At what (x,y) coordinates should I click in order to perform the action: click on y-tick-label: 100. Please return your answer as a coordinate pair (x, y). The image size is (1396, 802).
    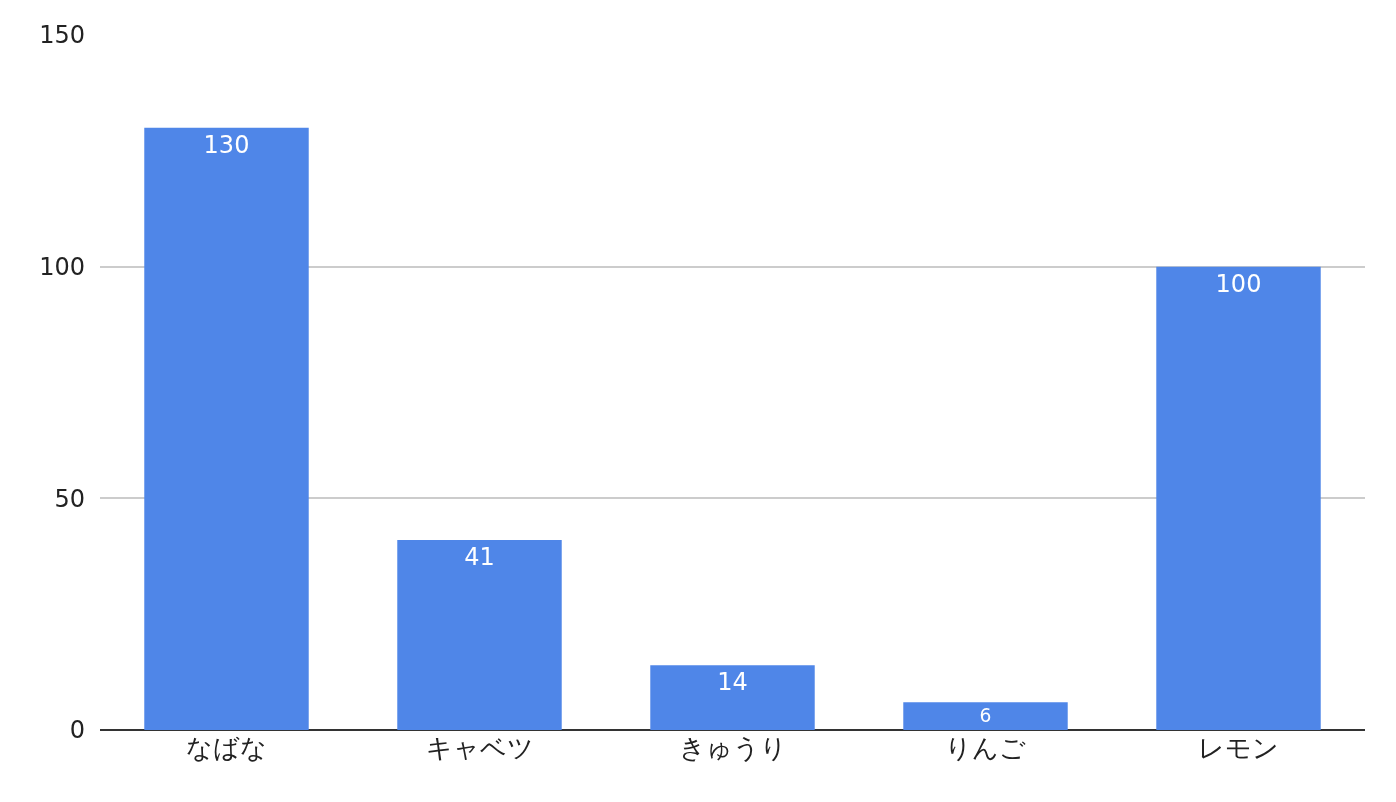
    Looking at the image, I should click on (62, 267).